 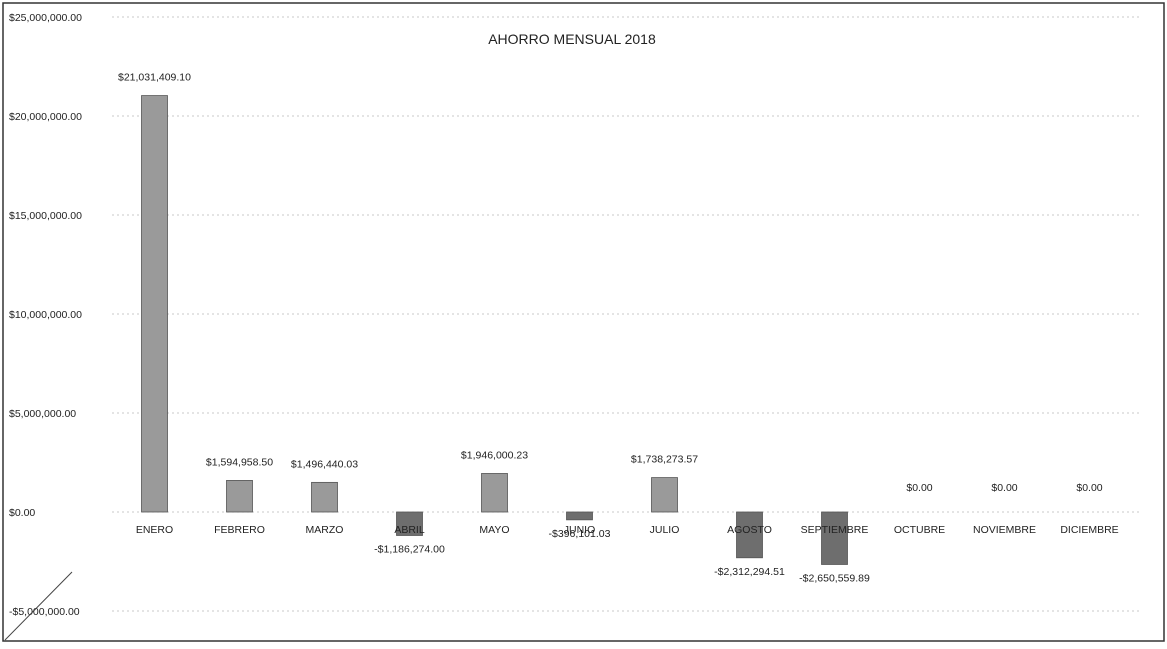 What do you see at coordinates (239, 462) in the screenshot?
I see `data-label: $1,594,958.50` at bounding box center [239, 462].